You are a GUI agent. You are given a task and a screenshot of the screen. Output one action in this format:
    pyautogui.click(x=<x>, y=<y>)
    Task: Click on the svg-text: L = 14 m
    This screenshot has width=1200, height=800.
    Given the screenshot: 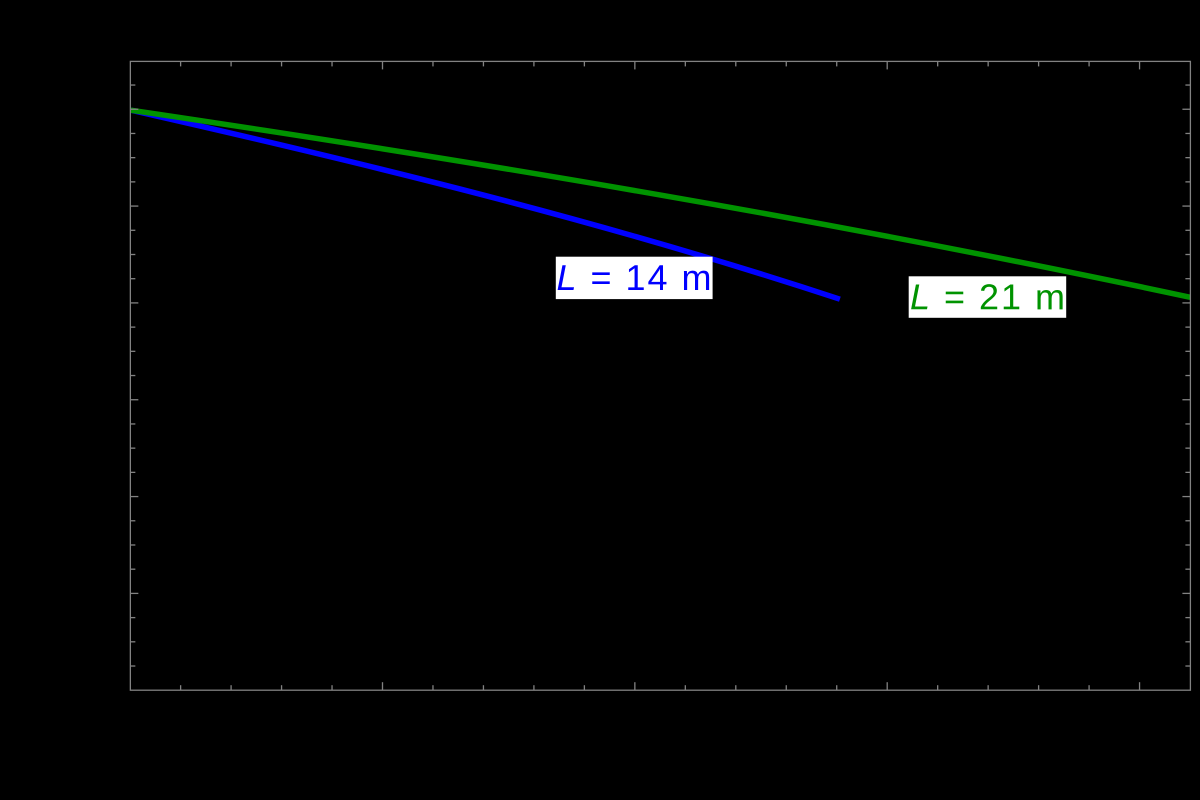 What is the action you would take?
    pyautogui.click(x=634, y=277)
    